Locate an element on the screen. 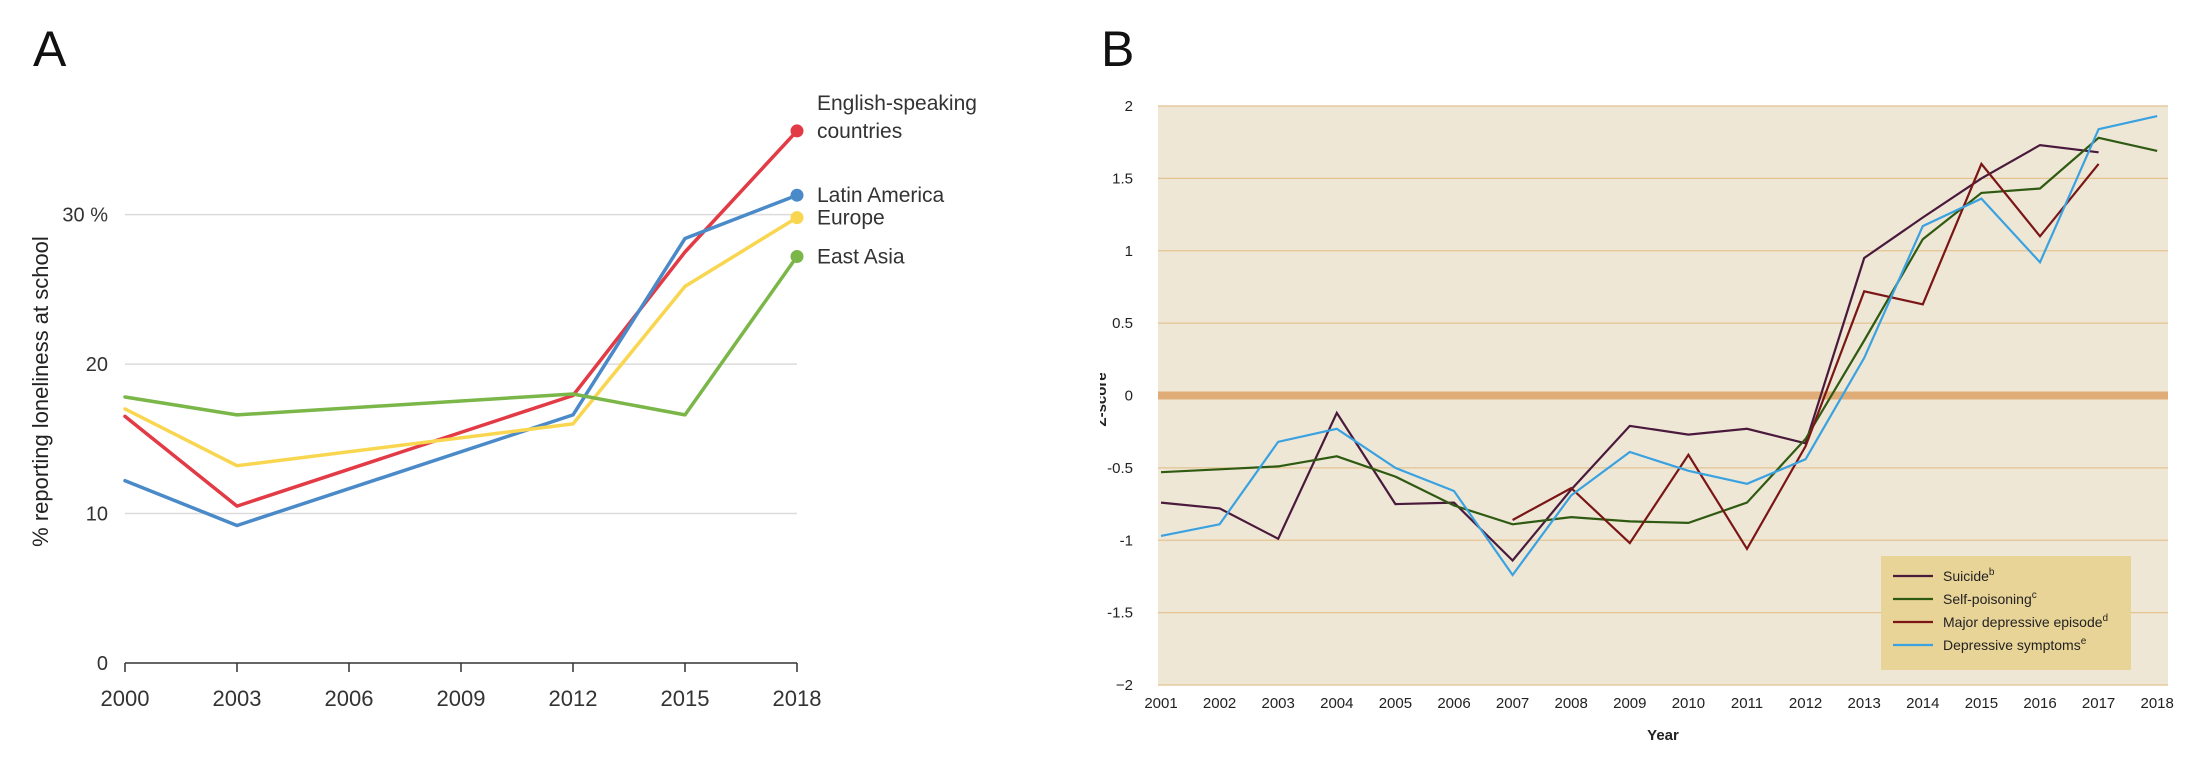 The image size is (2206, 766). y-tick-label: 2 is located at coordinates (1129, 106).